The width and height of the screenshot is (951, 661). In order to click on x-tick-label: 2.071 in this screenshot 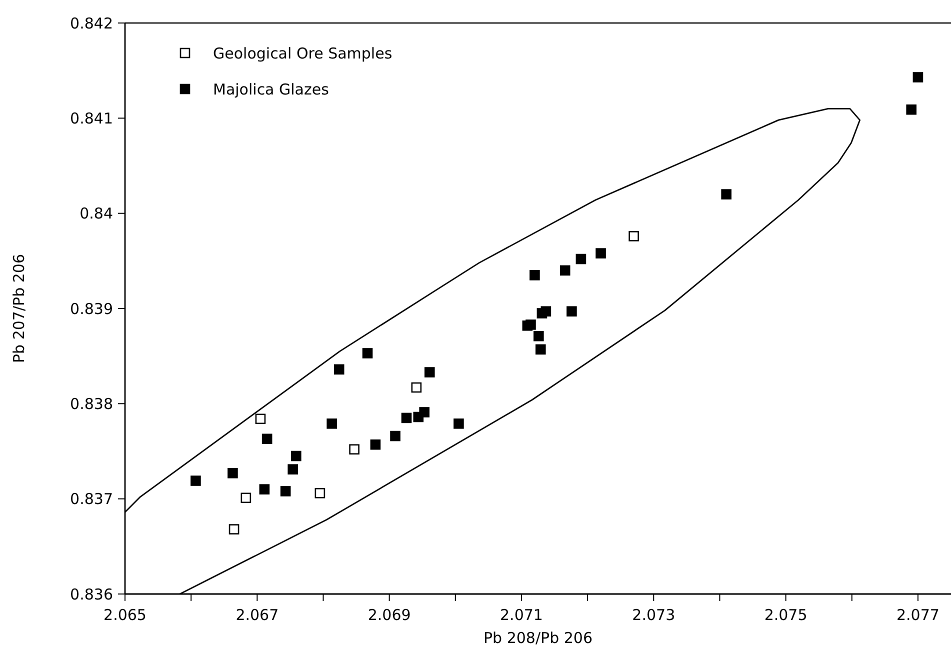, I will do `click(521, 615)`.